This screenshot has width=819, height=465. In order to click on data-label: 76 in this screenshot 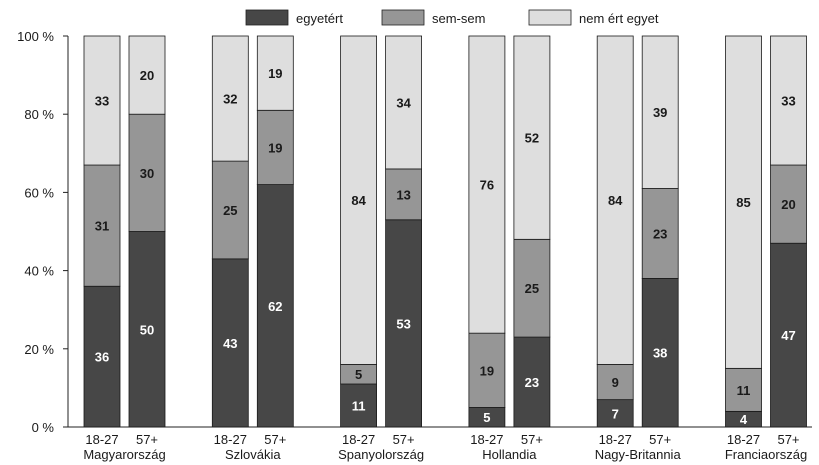, I will do `click(487, 185)`.